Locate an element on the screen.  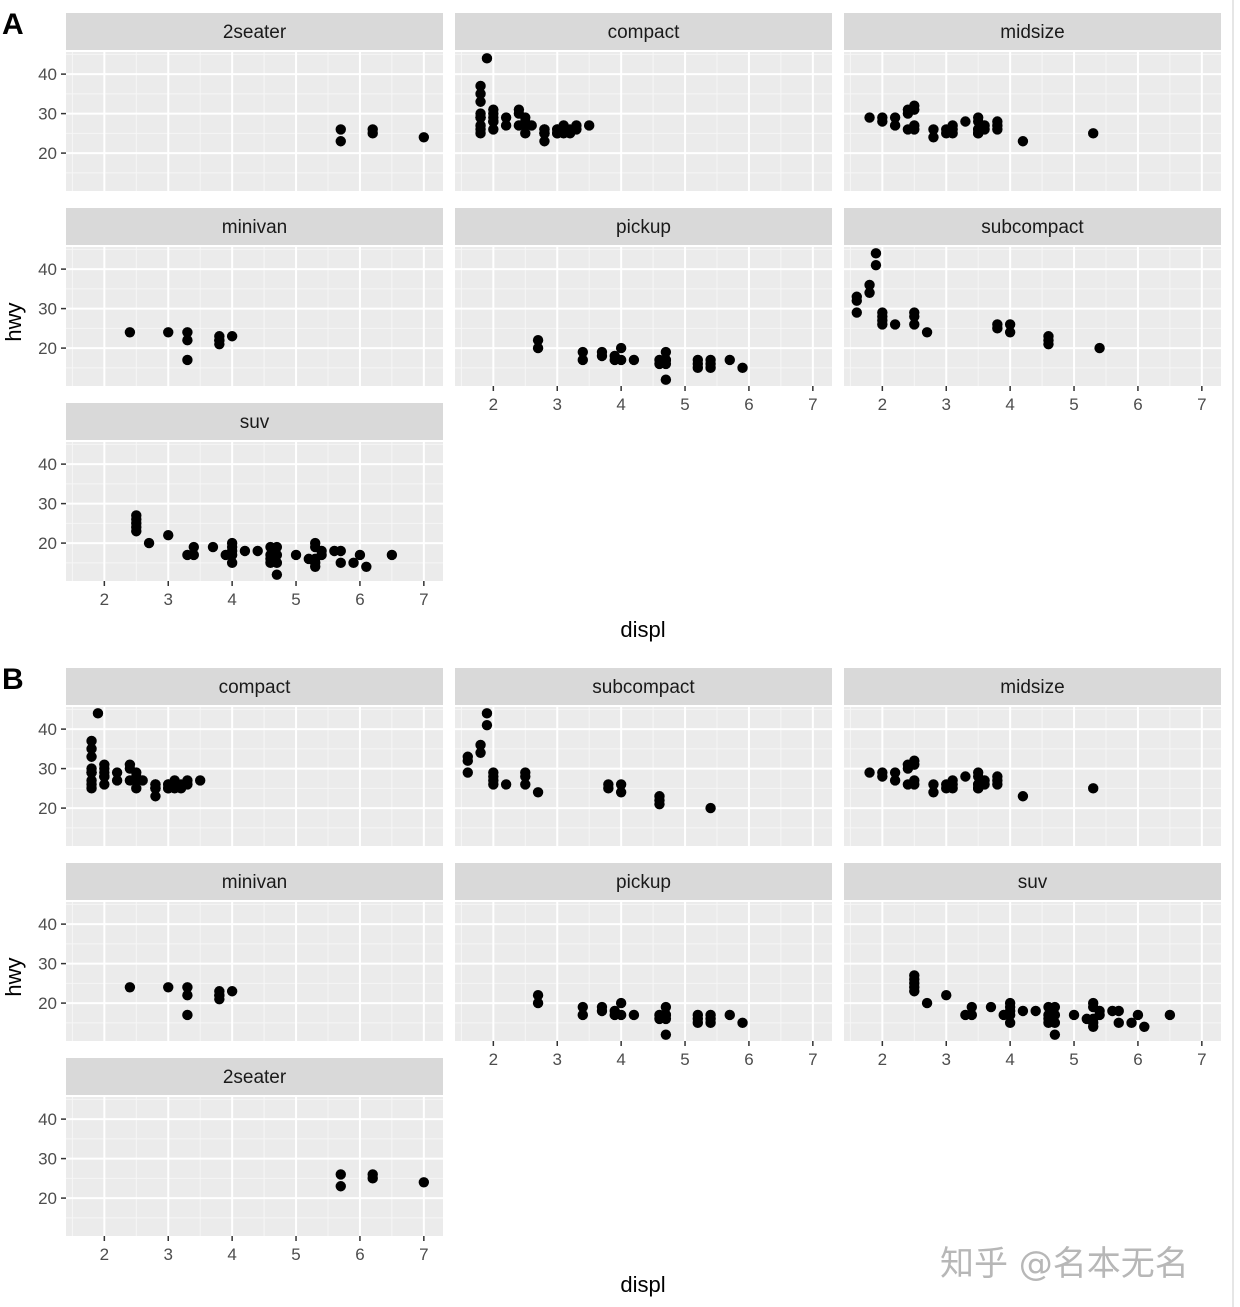
watermark: 知乎 @名本无名 is located at coordinates (1064, 1264).